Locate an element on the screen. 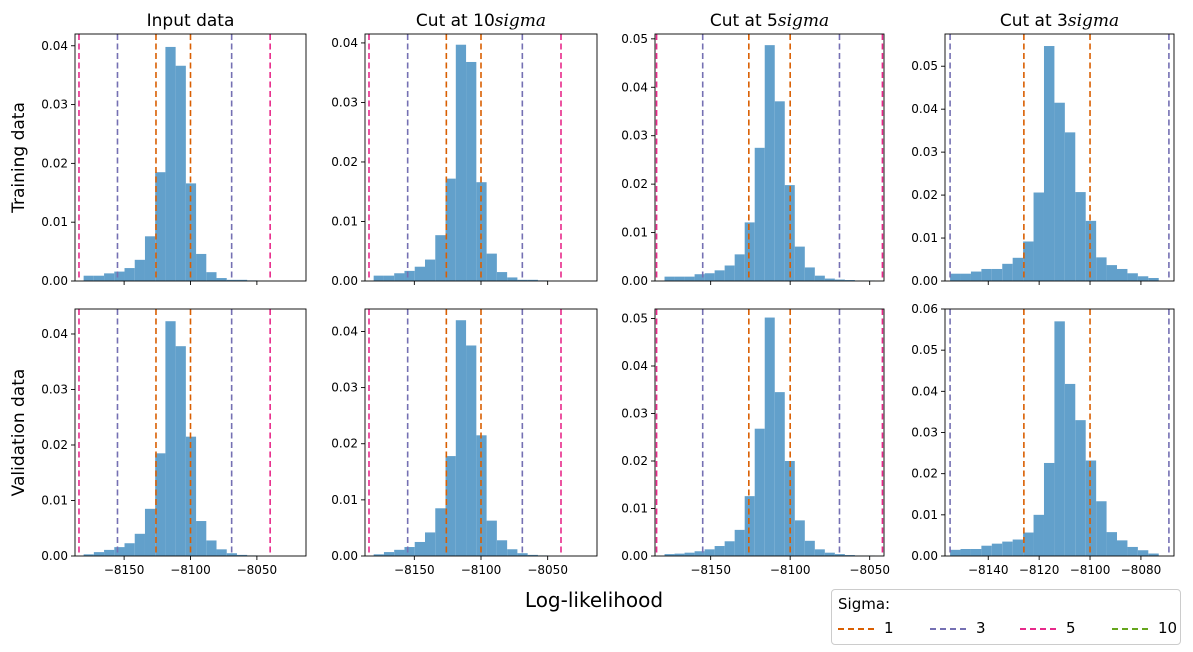 This screenshot has height=652, width=1193. x-tick-label: −8120 is located at coordinates (1039, 570).